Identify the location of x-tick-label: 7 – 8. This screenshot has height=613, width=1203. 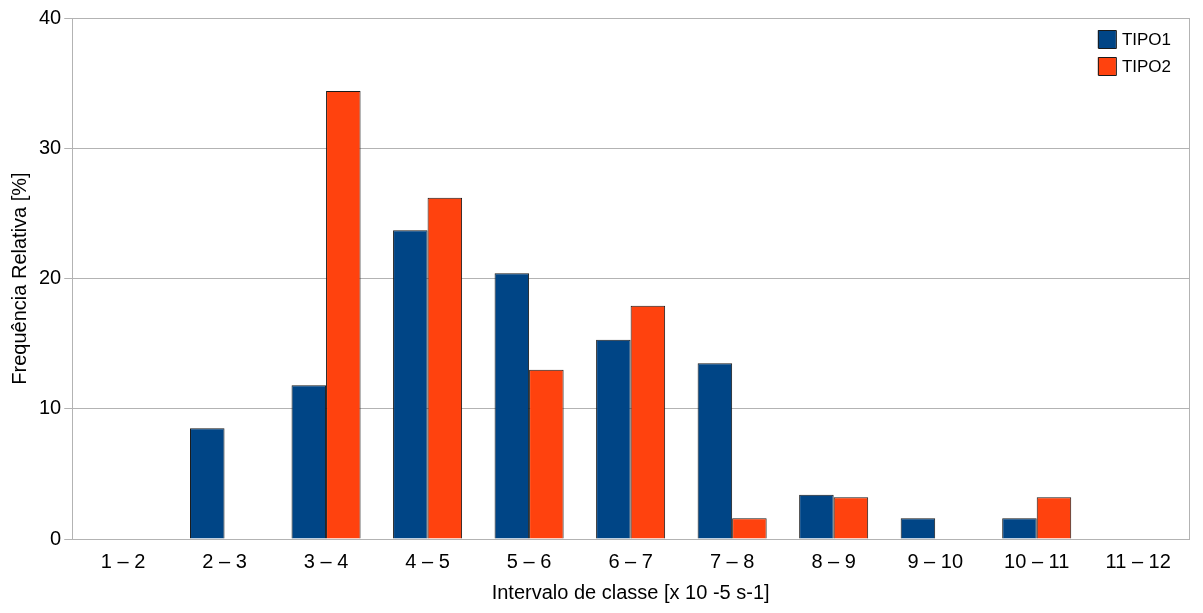
(732, 560).